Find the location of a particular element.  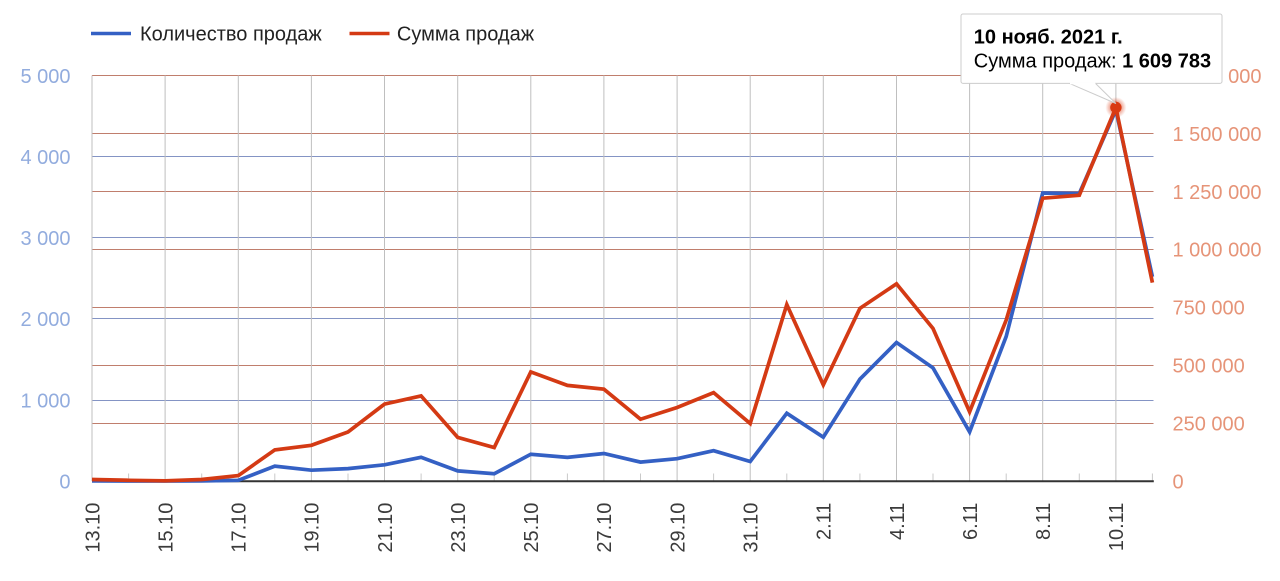

svg-text: 6.11 is located at coordinates (971, 521).